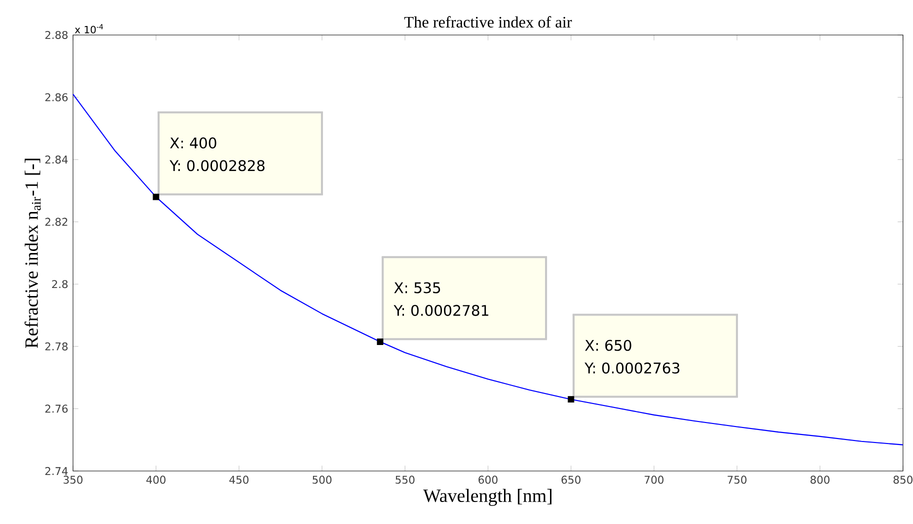 This screenshot has height=524, width=913. What do you see at coordinates (903, 480) in the screenshot?
I see `x-tick-label: 850` at bounding box center [903, 480].